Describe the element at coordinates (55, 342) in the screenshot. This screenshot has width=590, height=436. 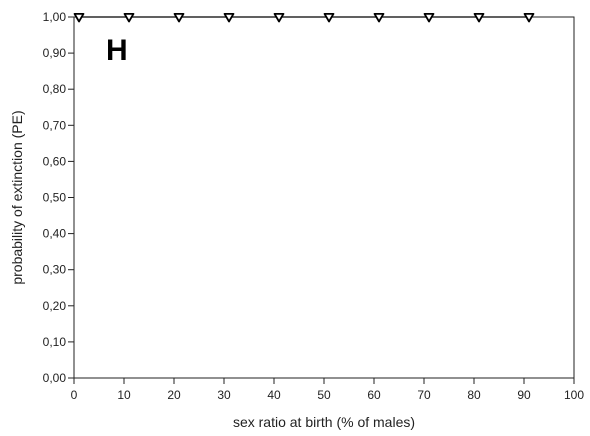
I see `y-tick-label: 0,10` at that location.